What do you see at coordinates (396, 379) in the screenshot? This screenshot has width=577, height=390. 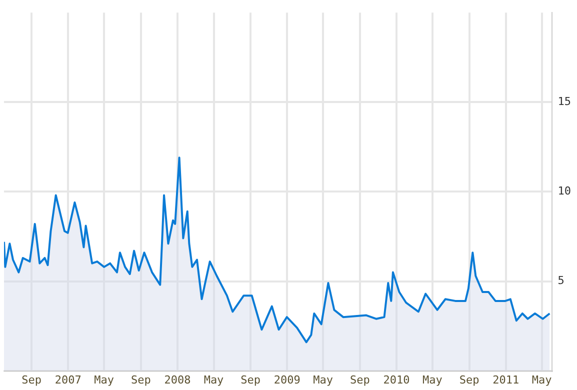 I see `x-tick-label: 2010` at bounding box center [396, 379].